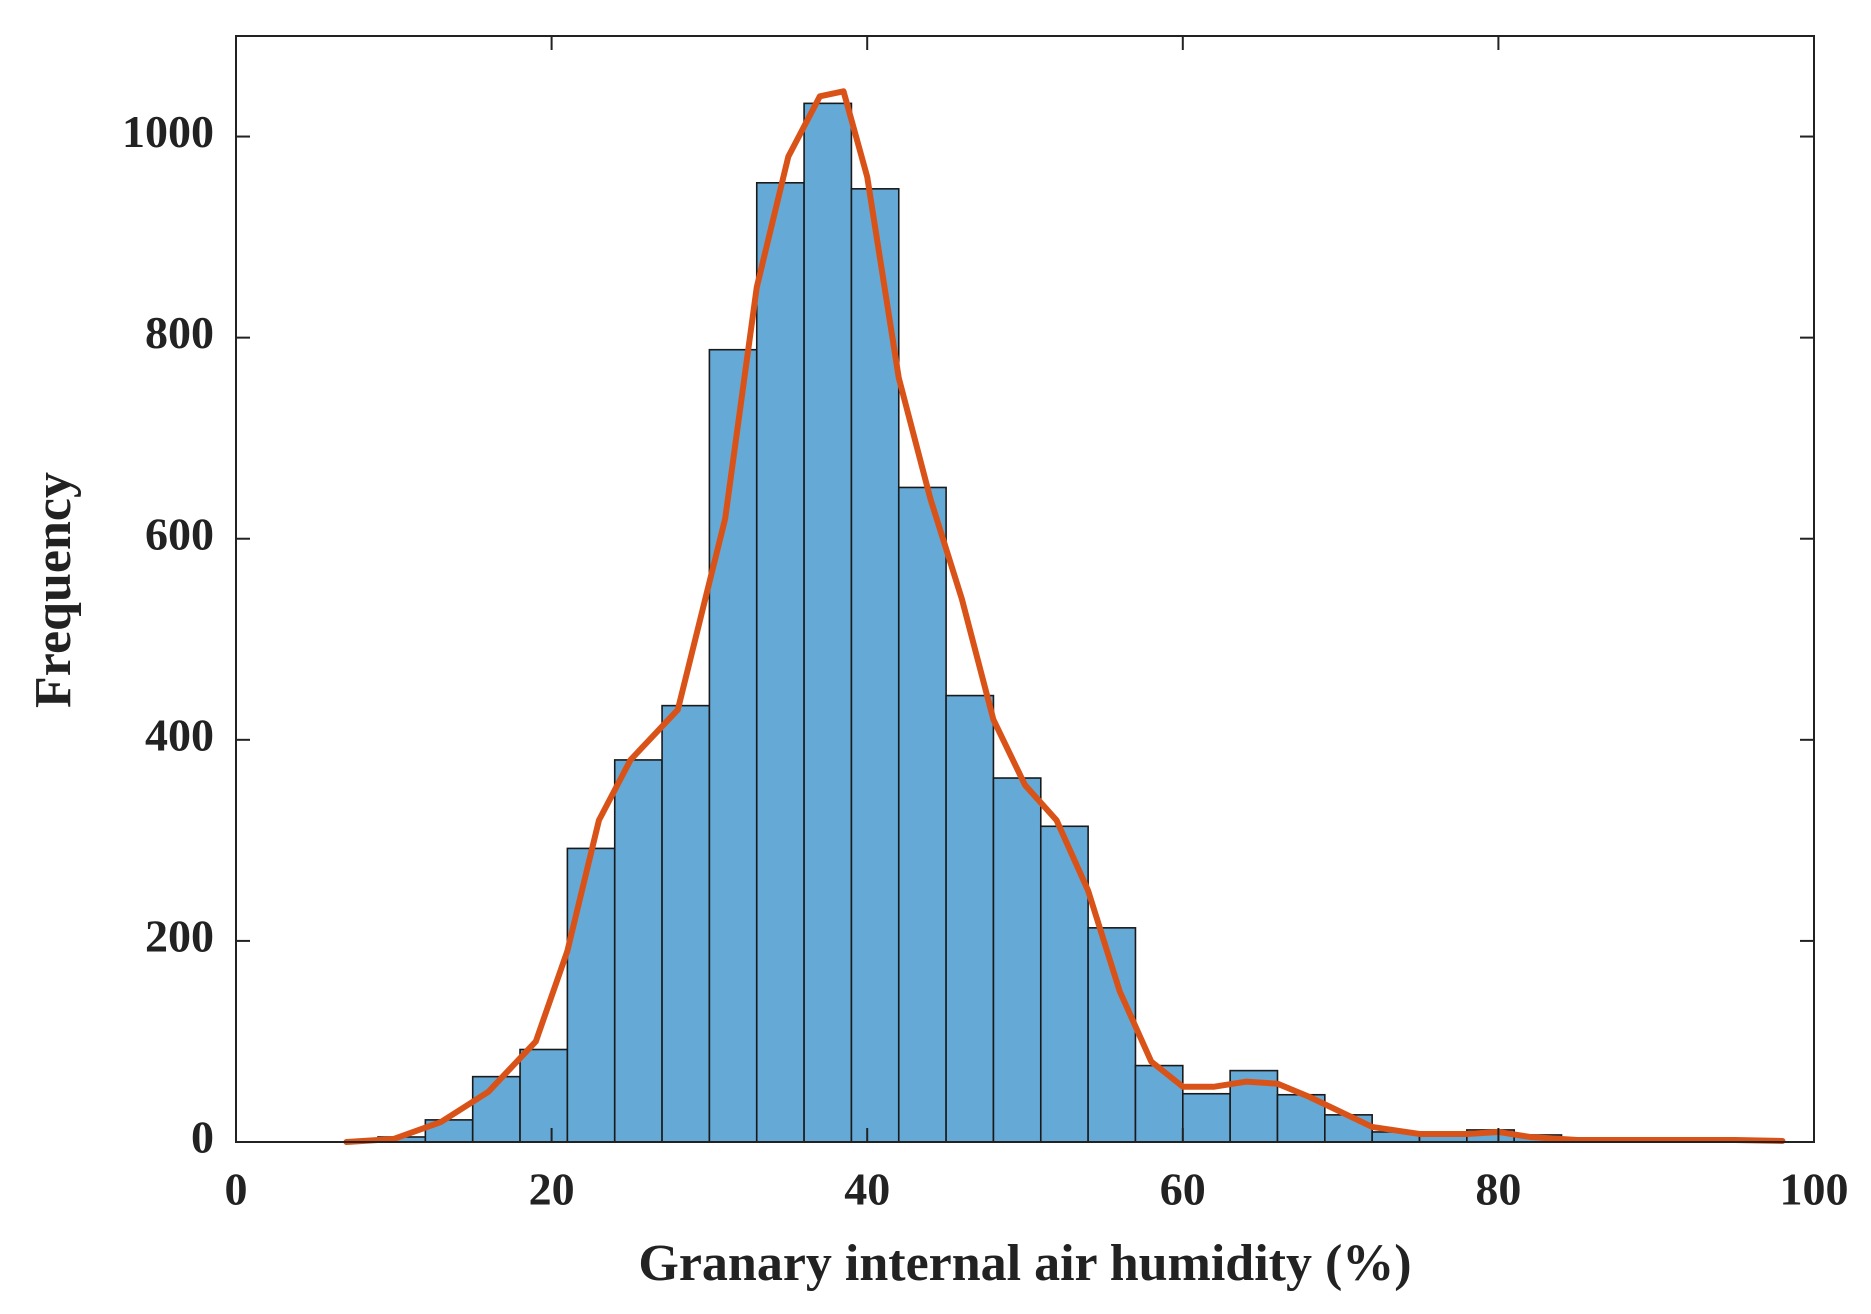  What do you see at coordinates (179, 332) in the screenshot?
I see `y-tick-label: 800` at bounding box center [179, 332].